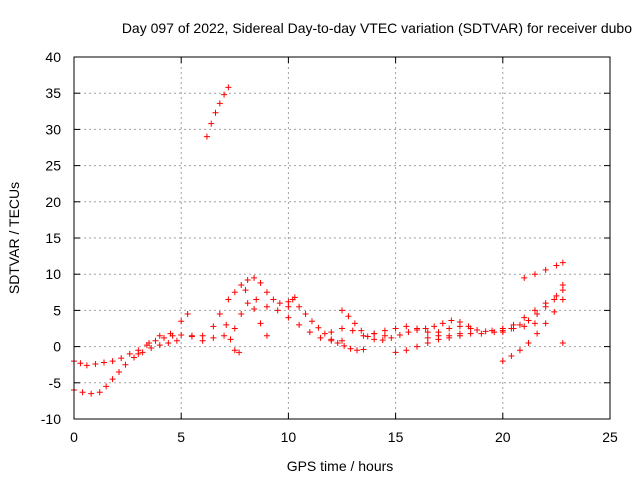  What do you see at coordinates (53, 129) in the screenshot?
I see `y-tick-label: 30` at bounding box center [53, 129].